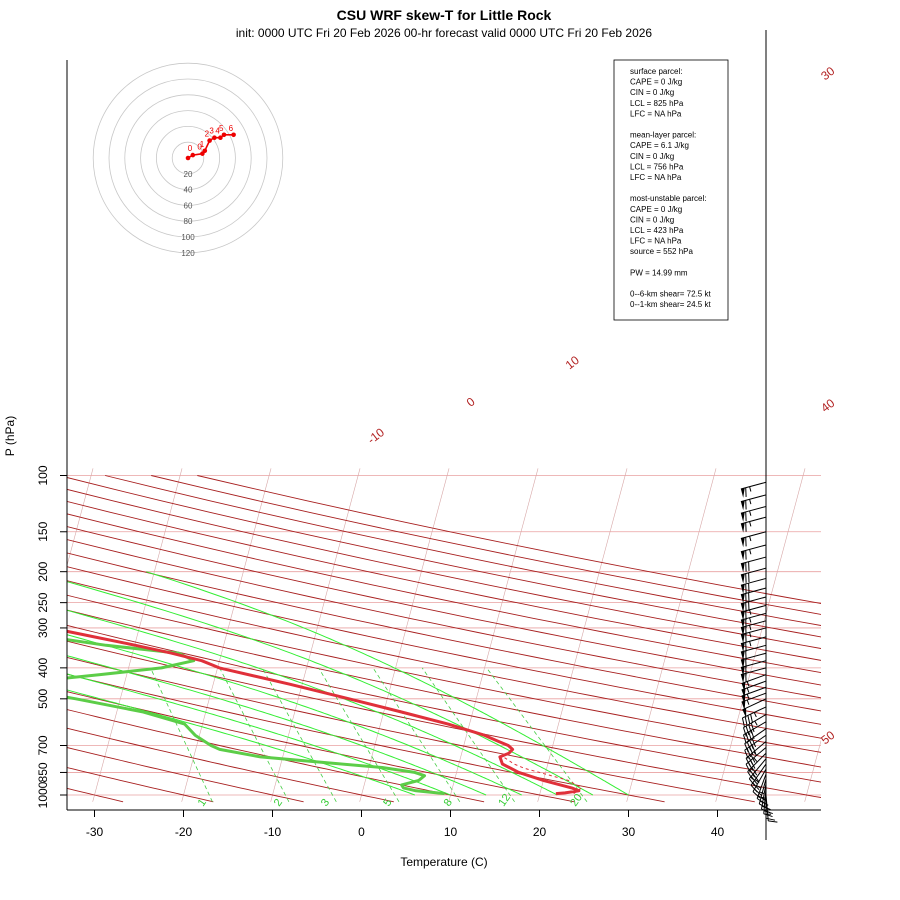  I want to click on y-tick-label: 300, so click(43, 628).